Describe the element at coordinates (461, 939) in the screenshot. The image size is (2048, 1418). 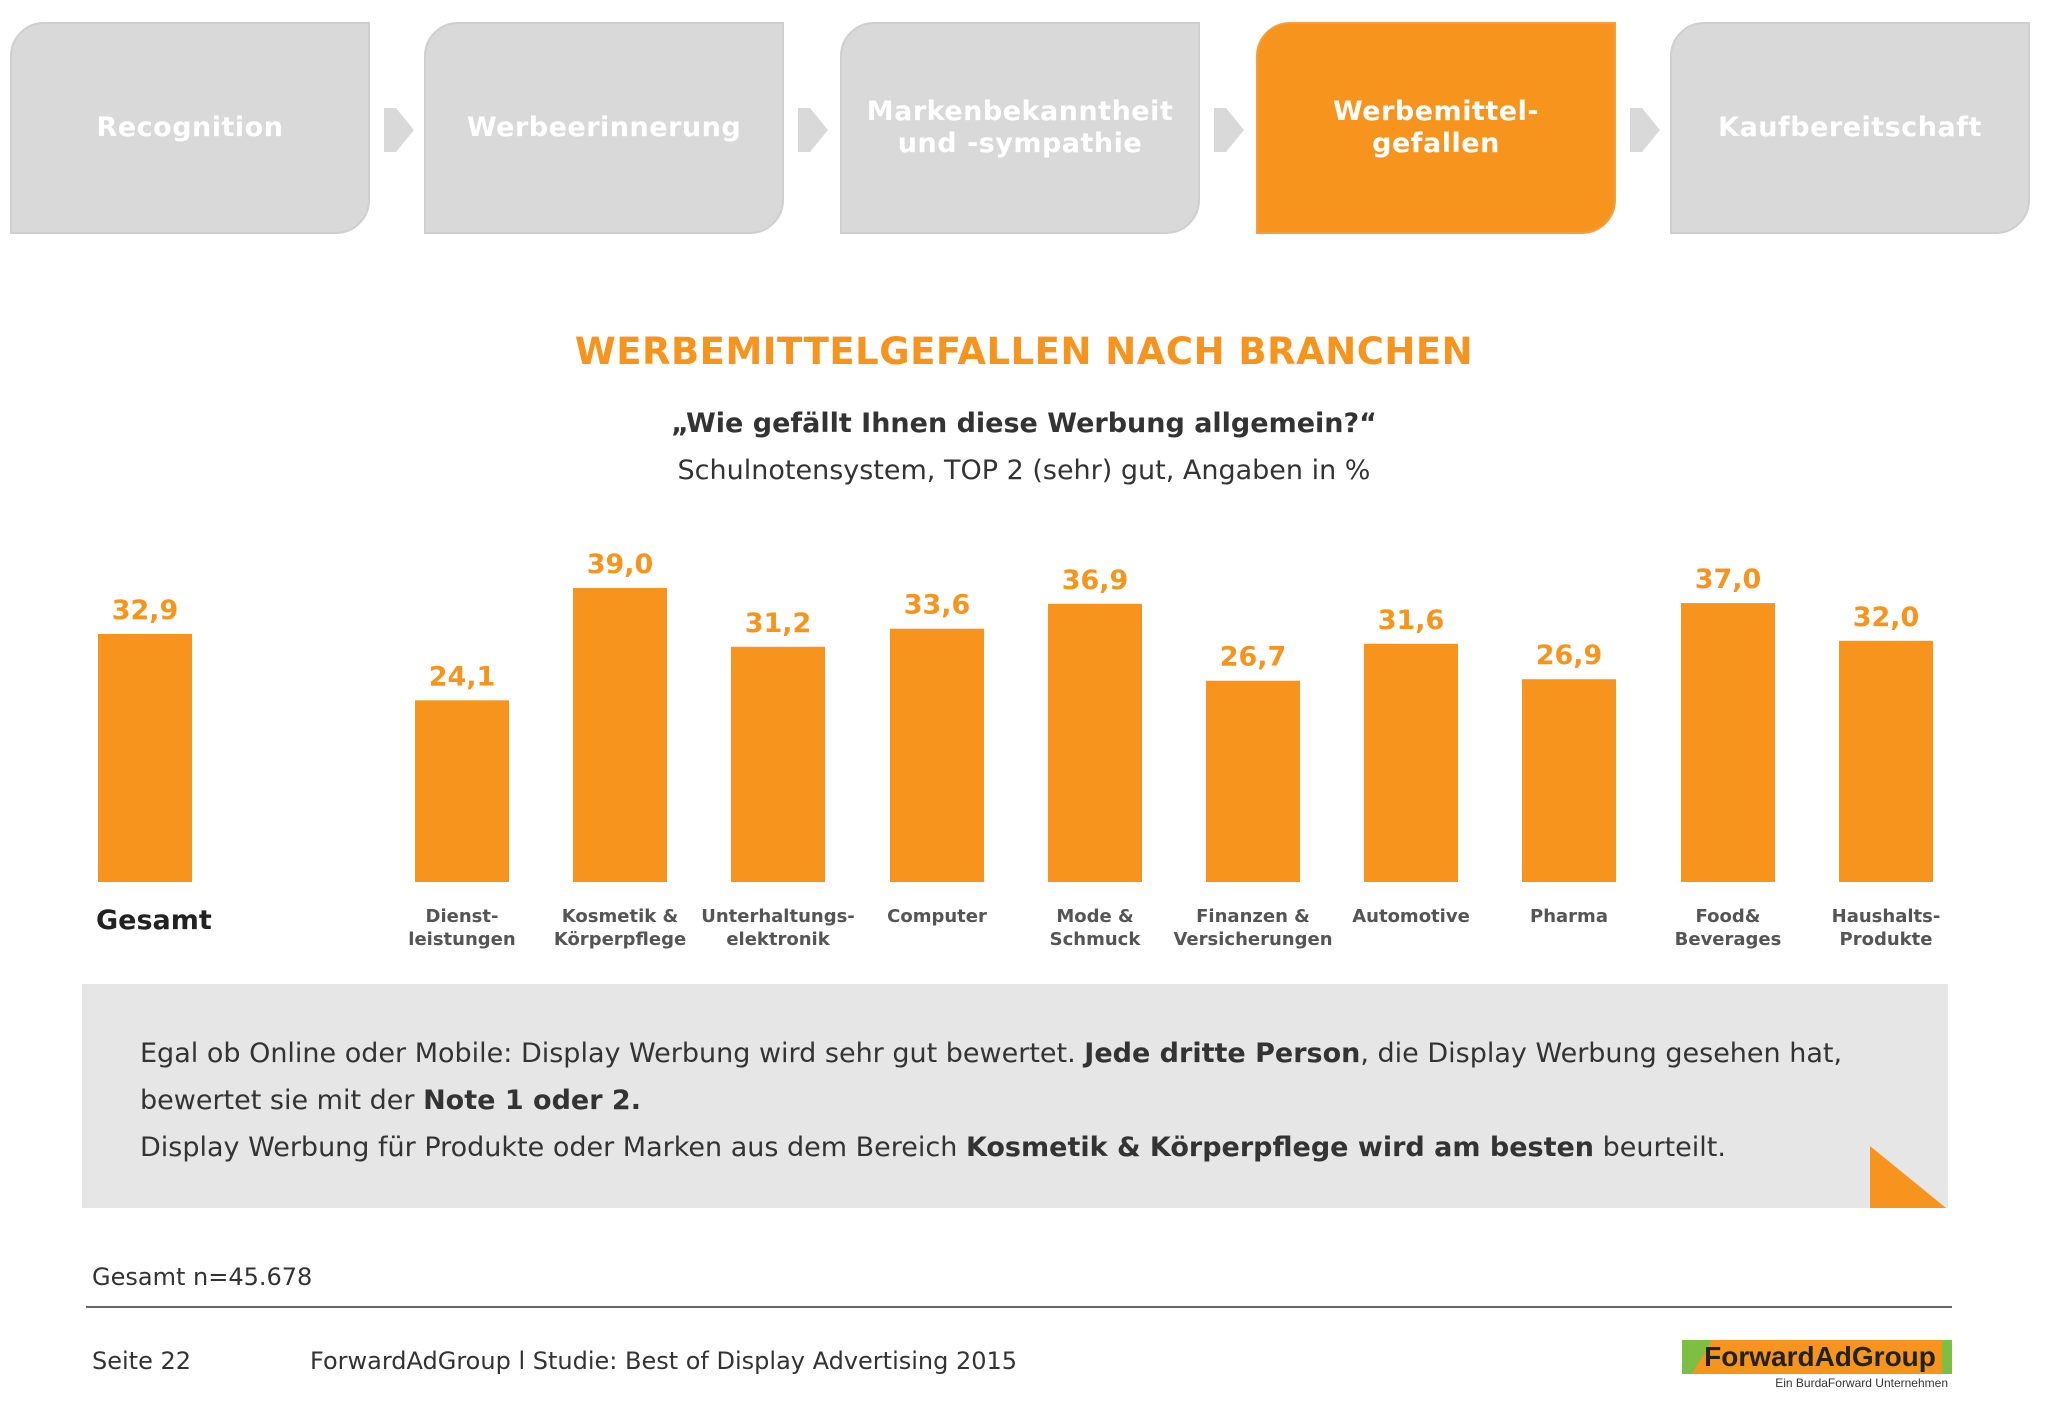
I see `category-label: leistungen` at that location.